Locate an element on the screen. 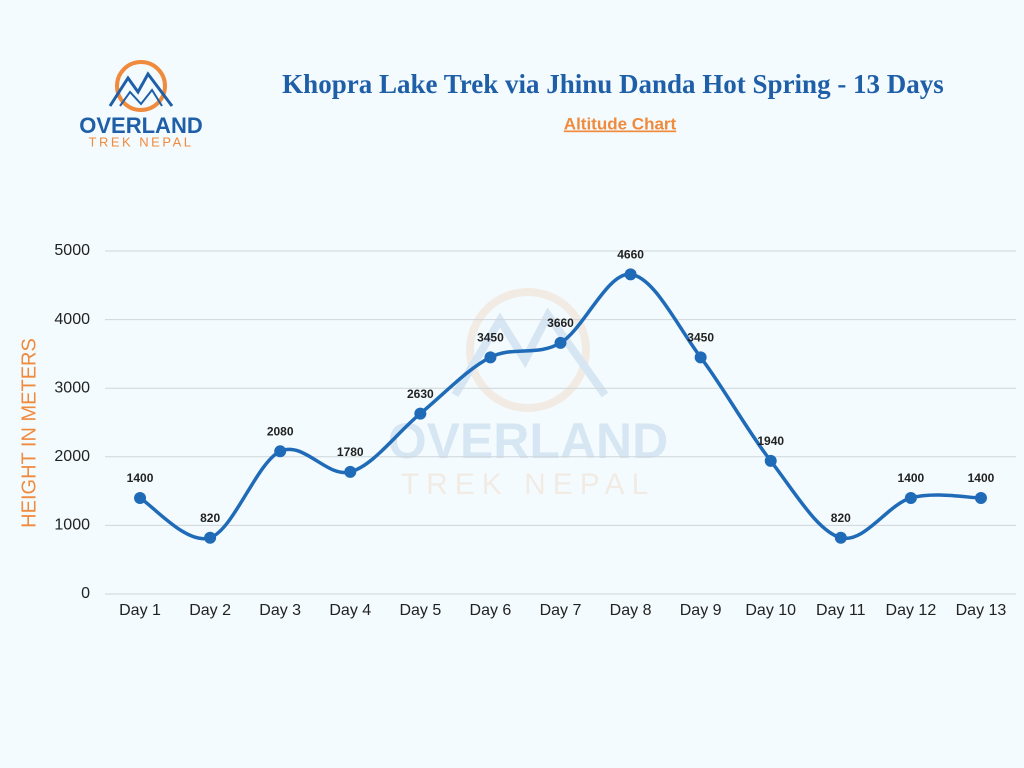  x-tick-label: Day 2 is located at coordinates (210, 610).